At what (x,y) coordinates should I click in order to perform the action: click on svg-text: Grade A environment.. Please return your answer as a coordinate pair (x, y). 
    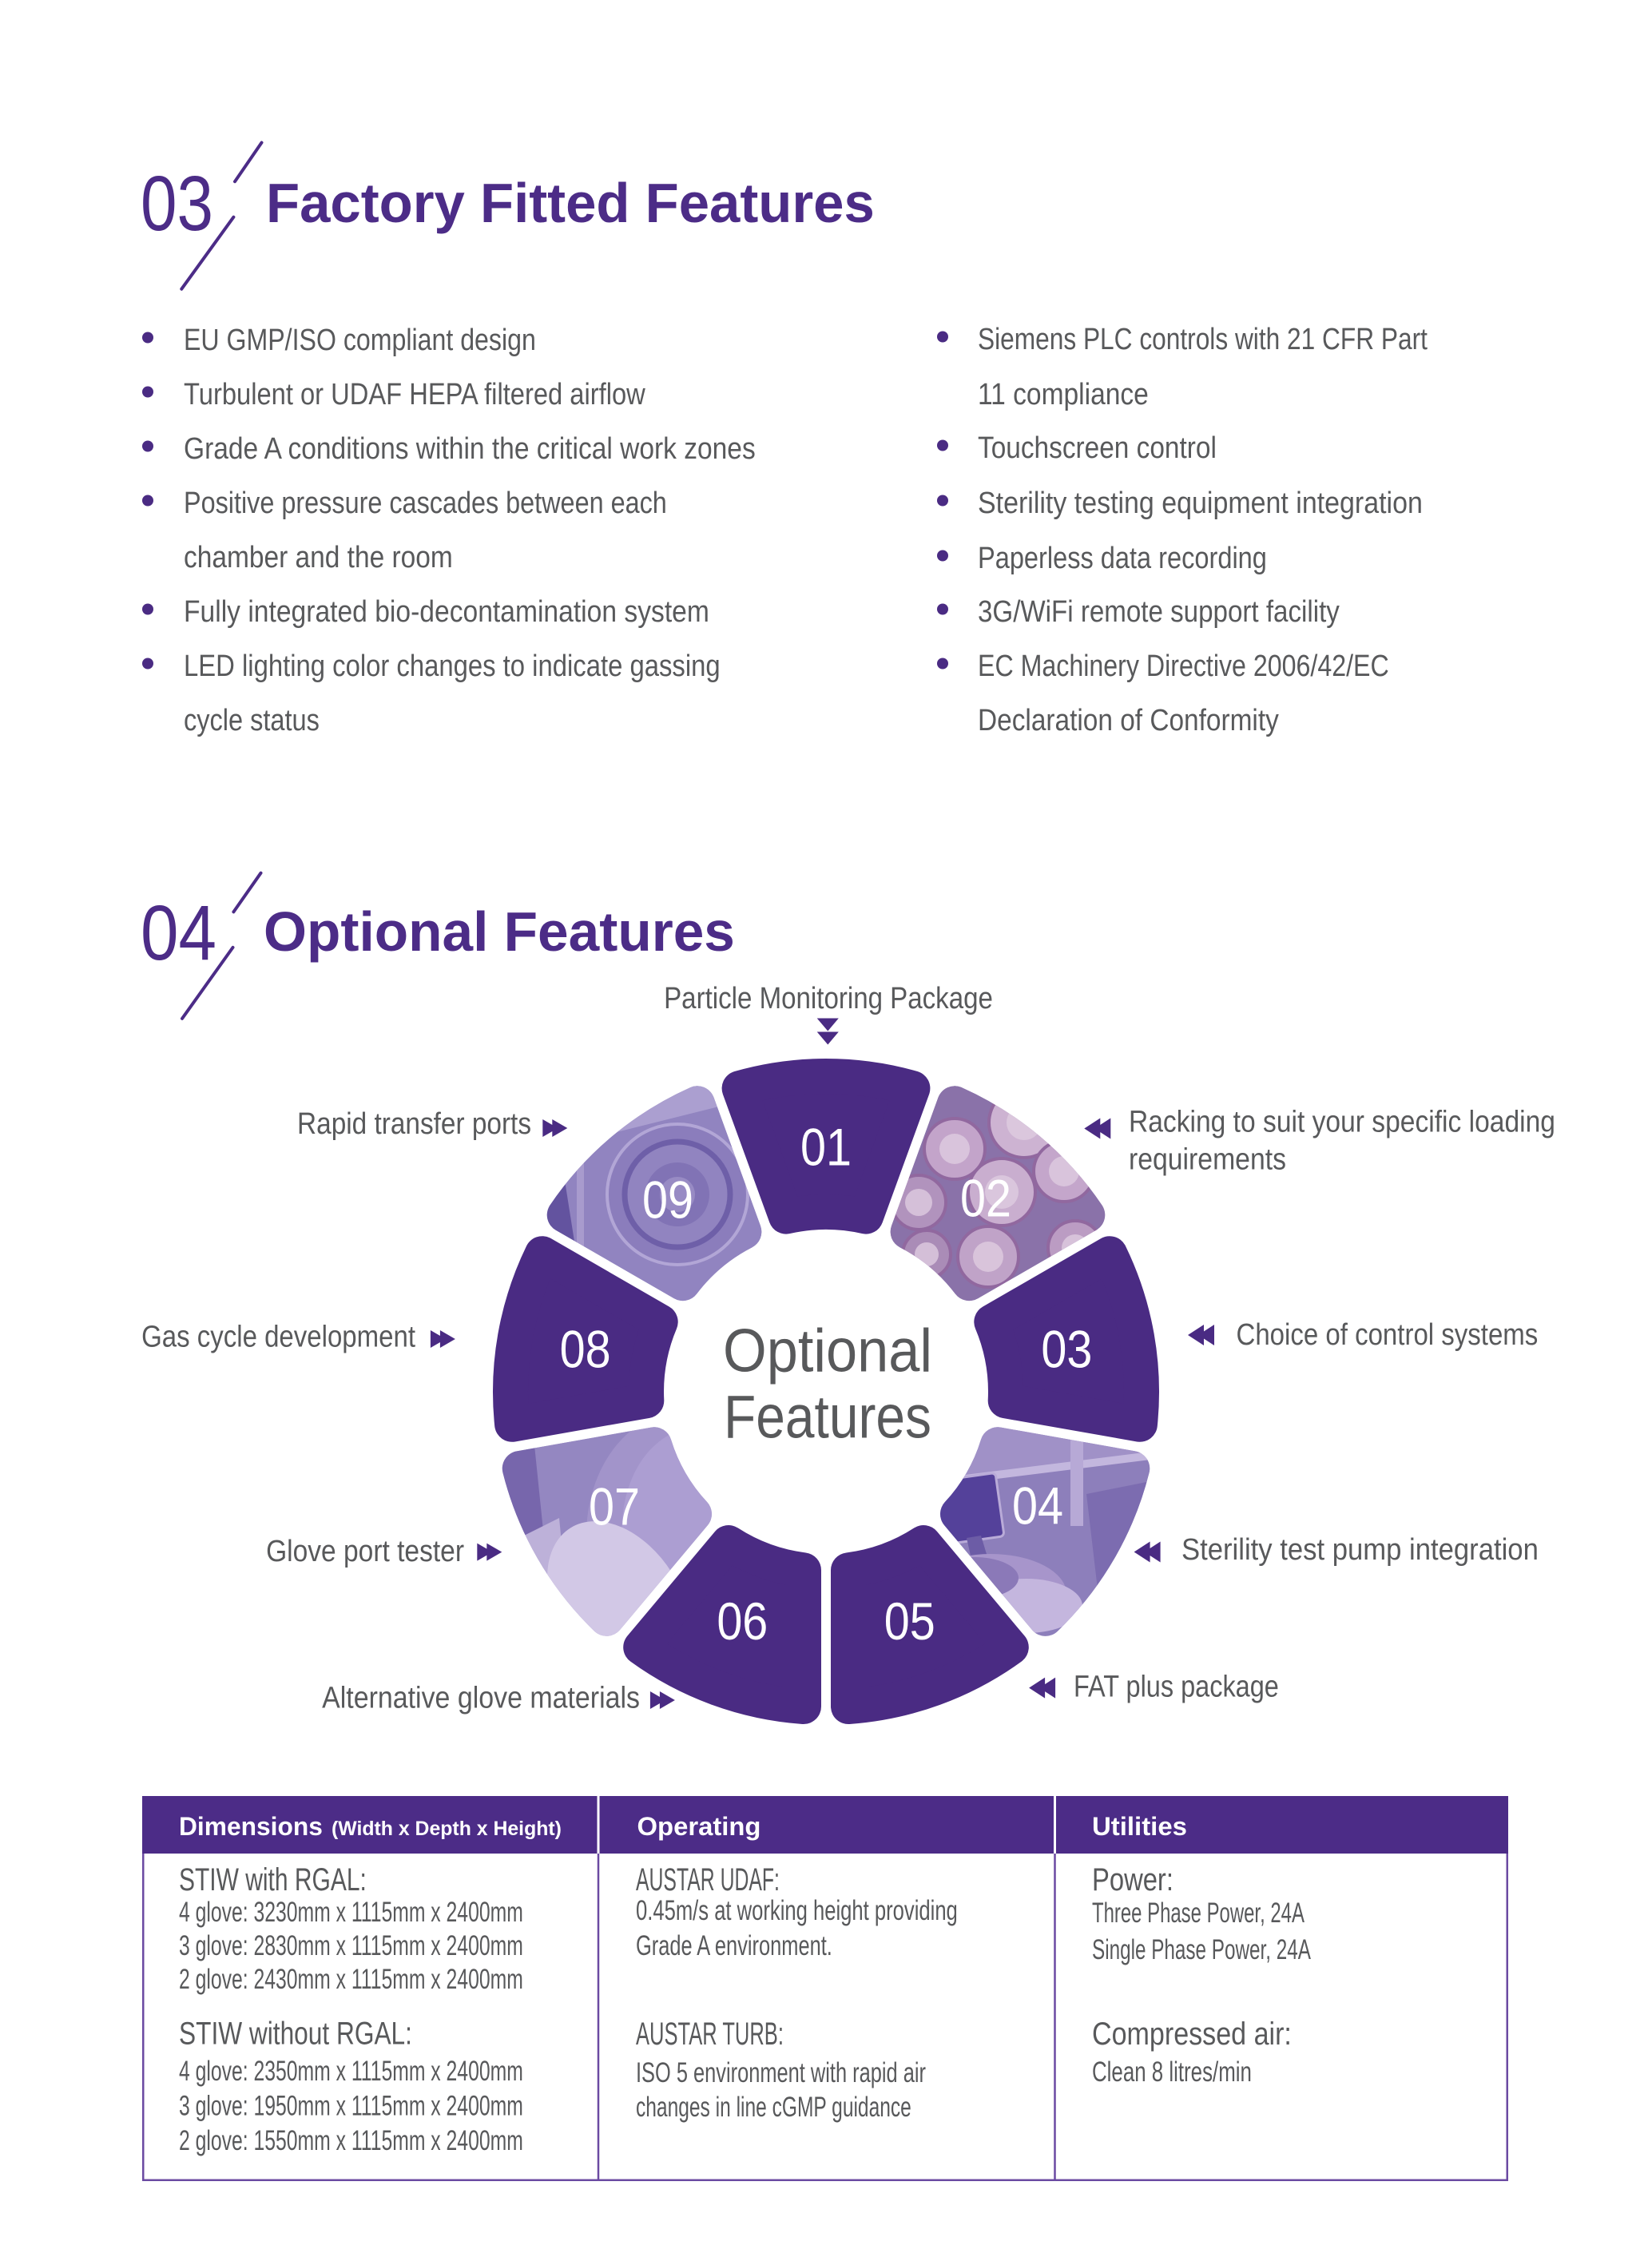
    Looking at the image, I should click on (734, 1945).